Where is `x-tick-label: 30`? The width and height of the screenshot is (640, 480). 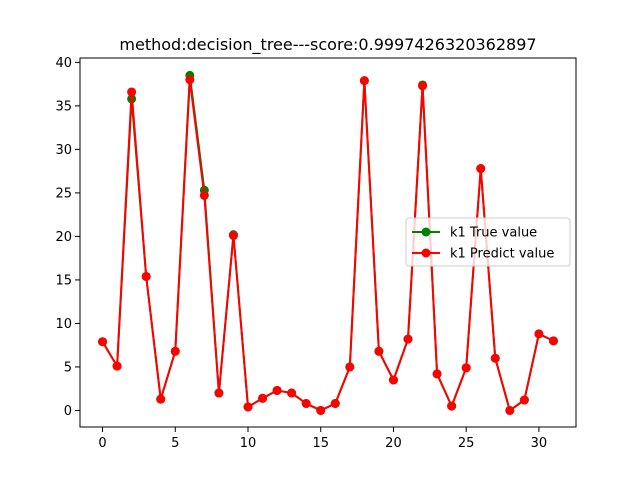 x-tick-label: 30 is located at coordinates (539, 443).